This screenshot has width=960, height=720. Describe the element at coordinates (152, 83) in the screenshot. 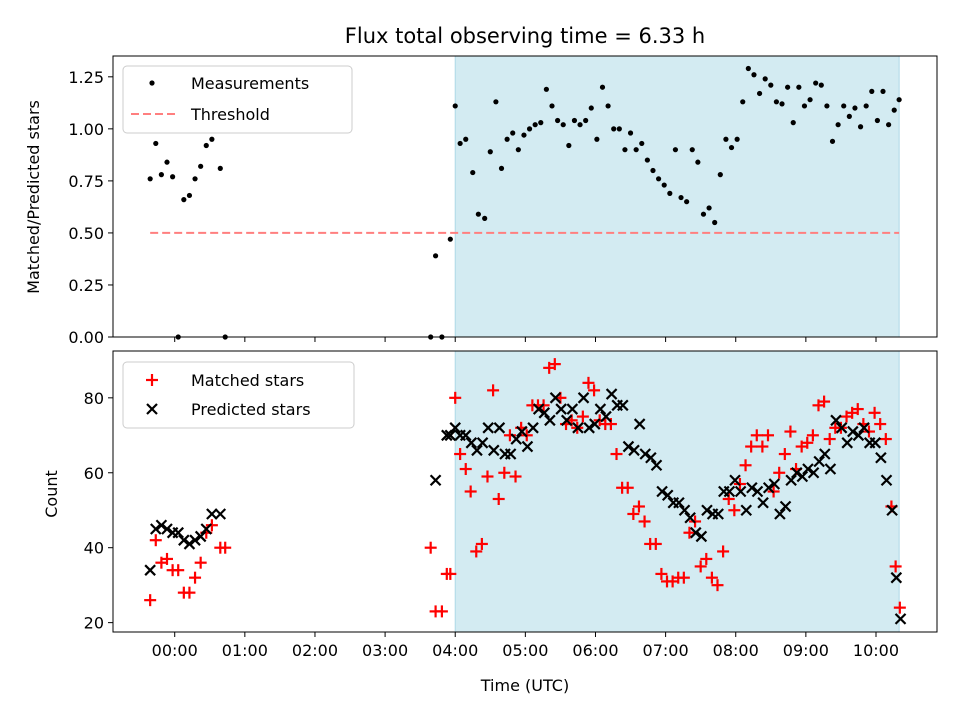

I see `legend-measurements-marker` at that location.